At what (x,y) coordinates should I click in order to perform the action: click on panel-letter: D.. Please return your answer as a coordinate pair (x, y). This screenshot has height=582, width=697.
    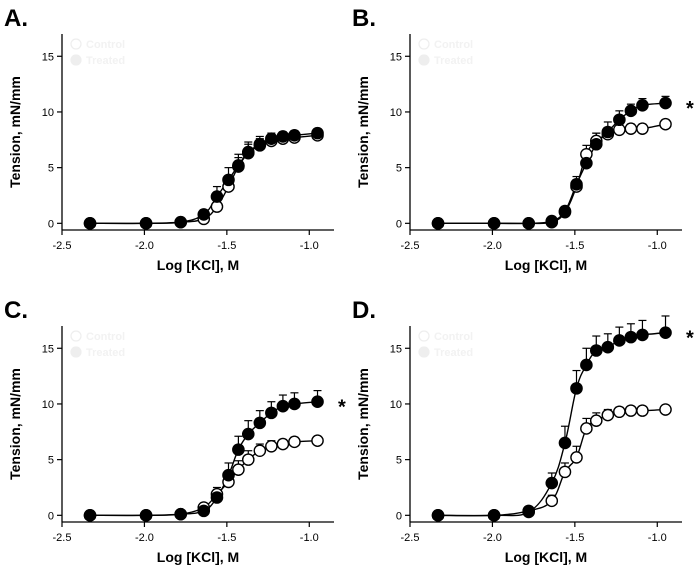
    Looking at the image, I should click on (364, 310).